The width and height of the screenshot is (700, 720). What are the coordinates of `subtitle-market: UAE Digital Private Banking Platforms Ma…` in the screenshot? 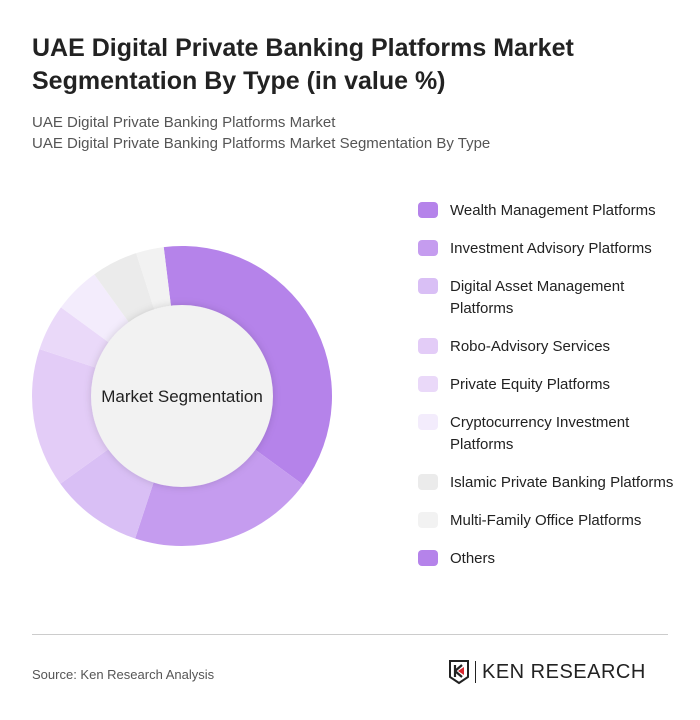 It's located at (184, 122).